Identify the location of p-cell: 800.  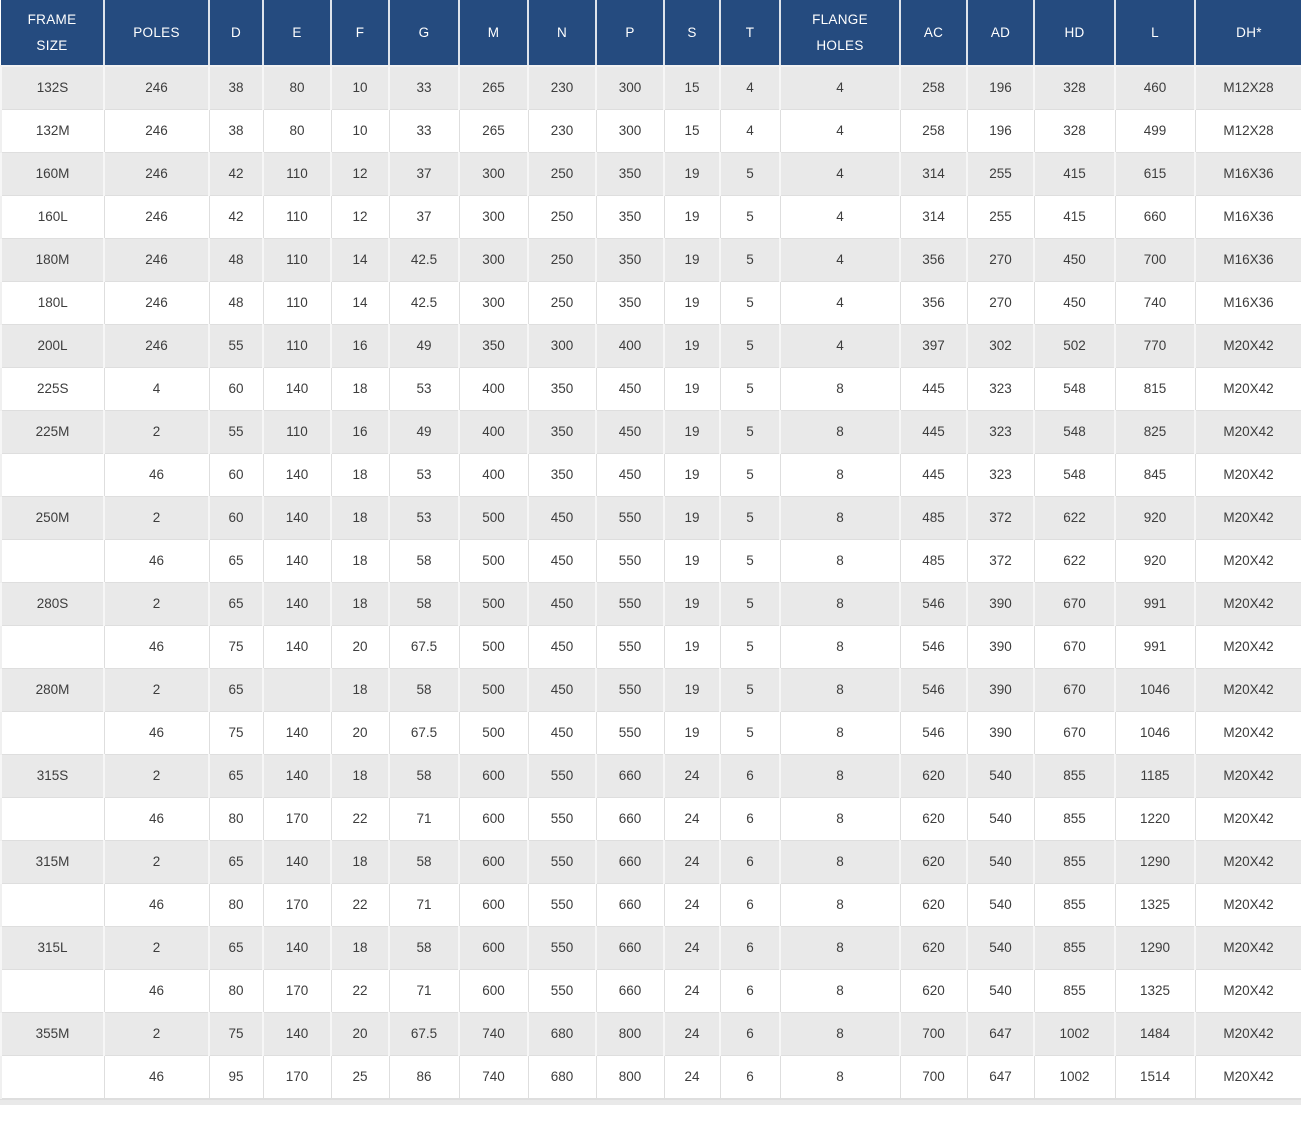
(630, 1033).